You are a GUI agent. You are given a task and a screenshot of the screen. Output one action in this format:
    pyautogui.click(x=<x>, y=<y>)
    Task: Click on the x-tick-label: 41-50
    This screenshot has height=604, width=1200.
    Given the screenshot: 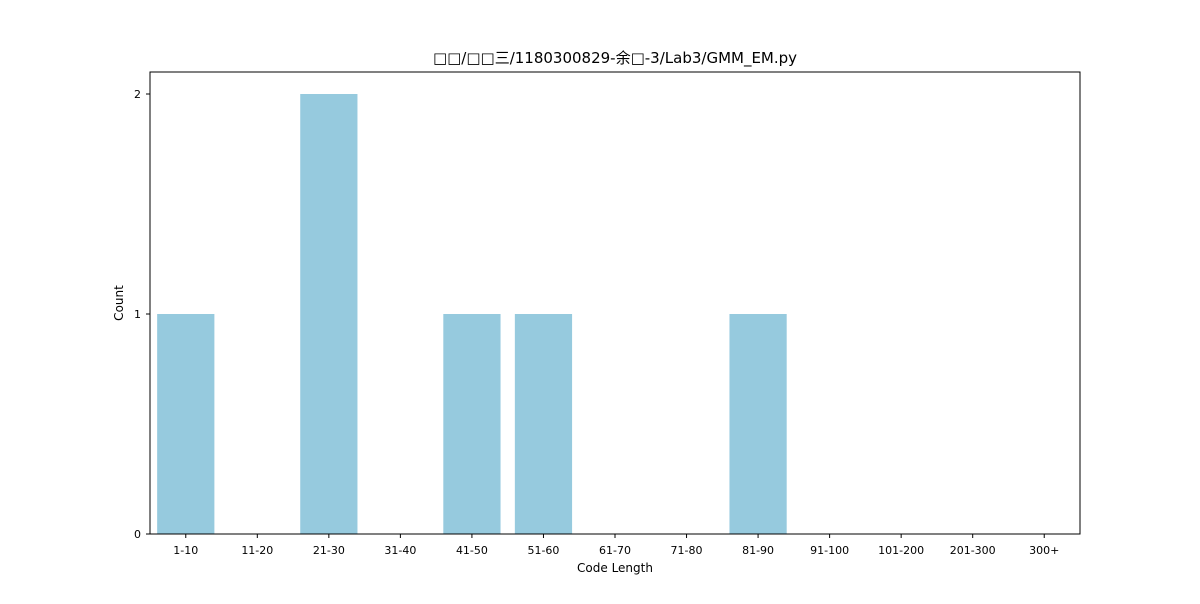 What is the action you would take?
    pyautogui.click(x=472, y=550)
    